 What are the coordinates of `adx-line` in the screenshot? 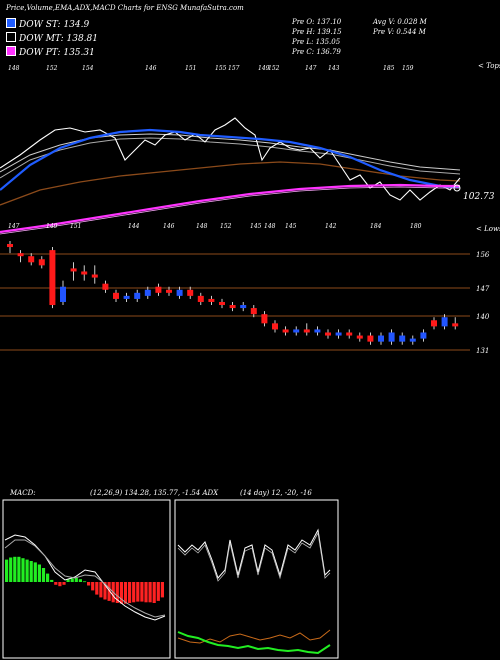 It's located at (254, 643).